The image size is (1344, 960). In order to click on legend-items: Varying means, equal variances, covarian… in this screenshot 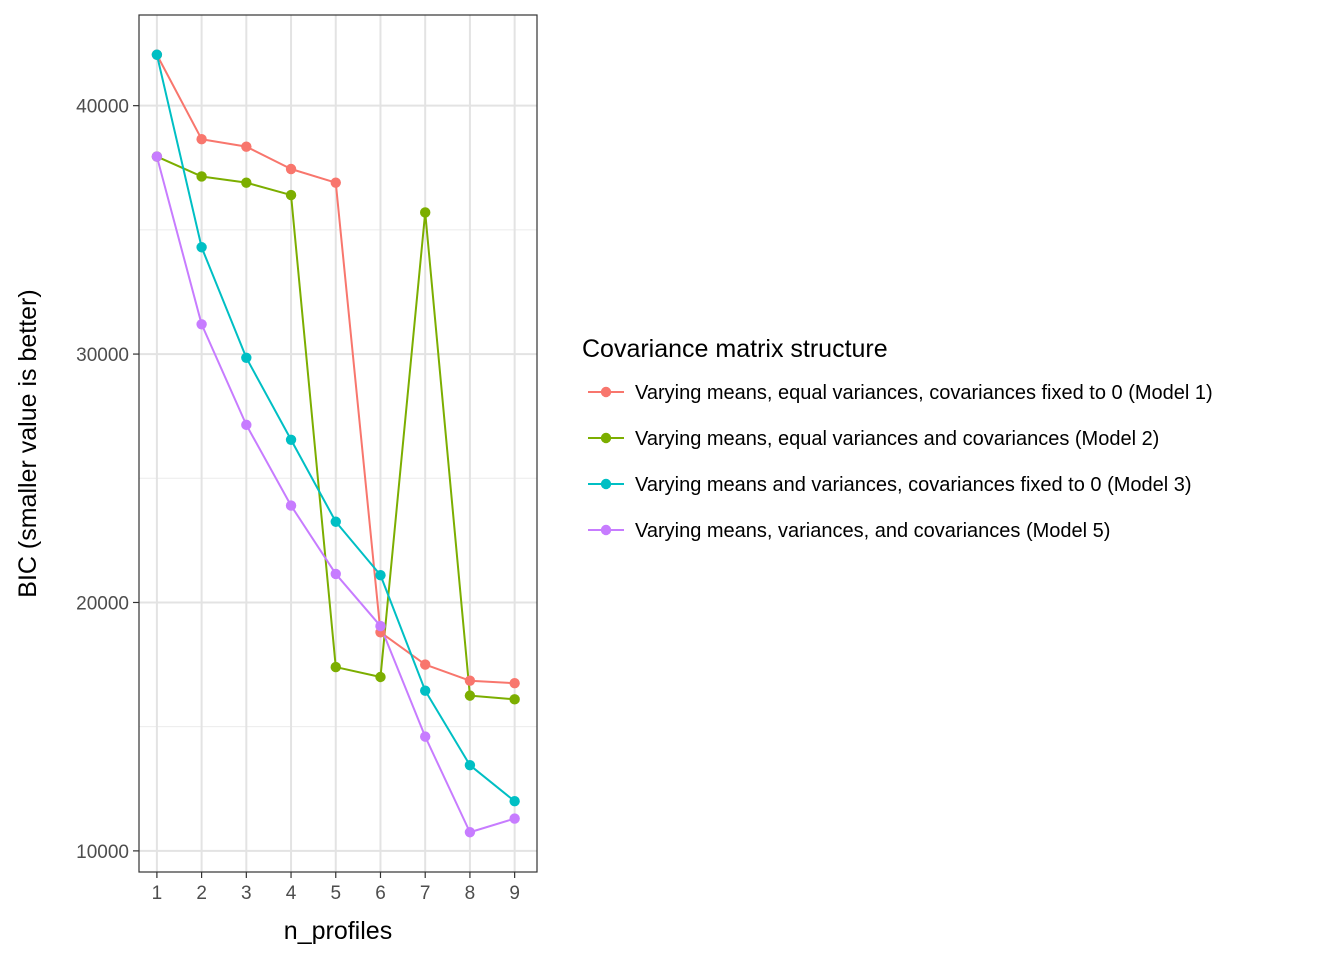, I will do `click(900, 462)`.